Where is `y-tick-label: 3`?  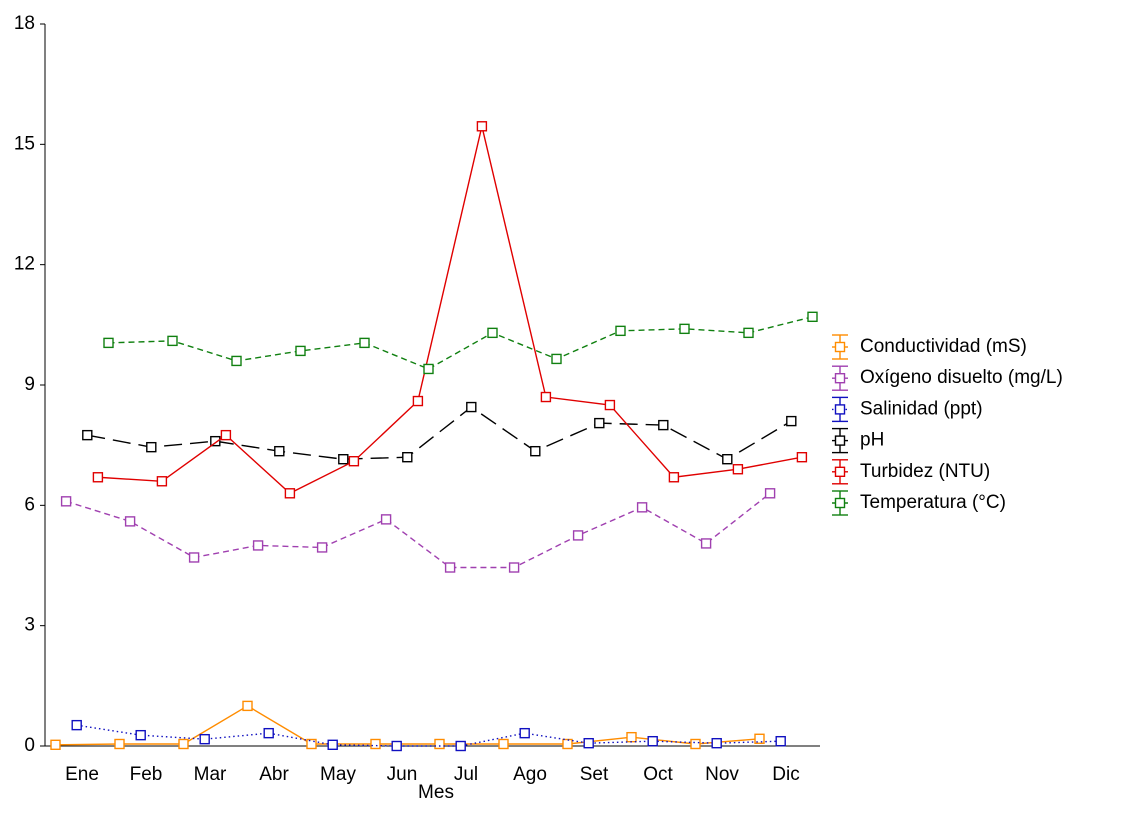
y-tick-label: 3 is located at coordinates (29, 625).